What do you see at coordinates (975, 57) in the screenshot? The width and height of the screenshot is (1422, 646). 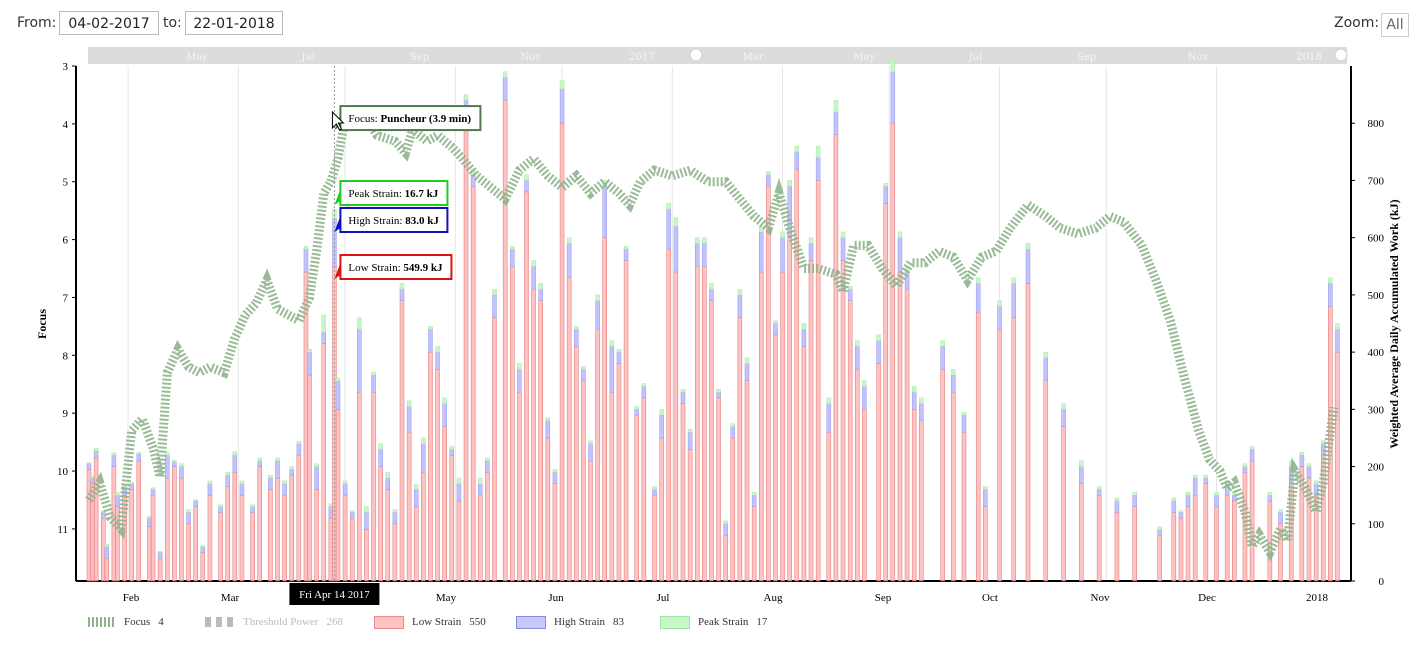 I see `navigator-label: Jul` at bounding box center [975, 57].